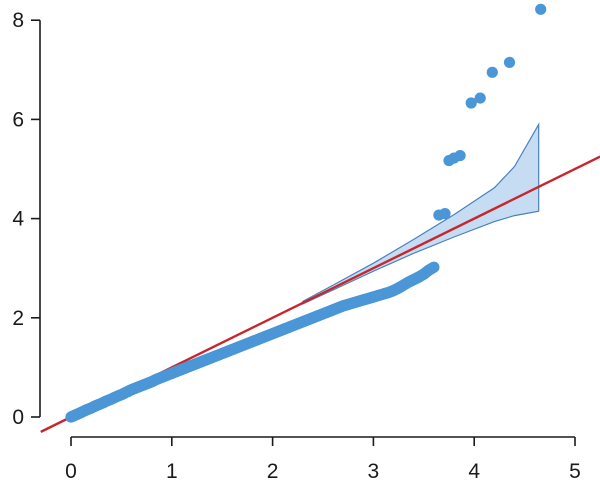  I want to click on confidence-band-layer, so click(421, 213).